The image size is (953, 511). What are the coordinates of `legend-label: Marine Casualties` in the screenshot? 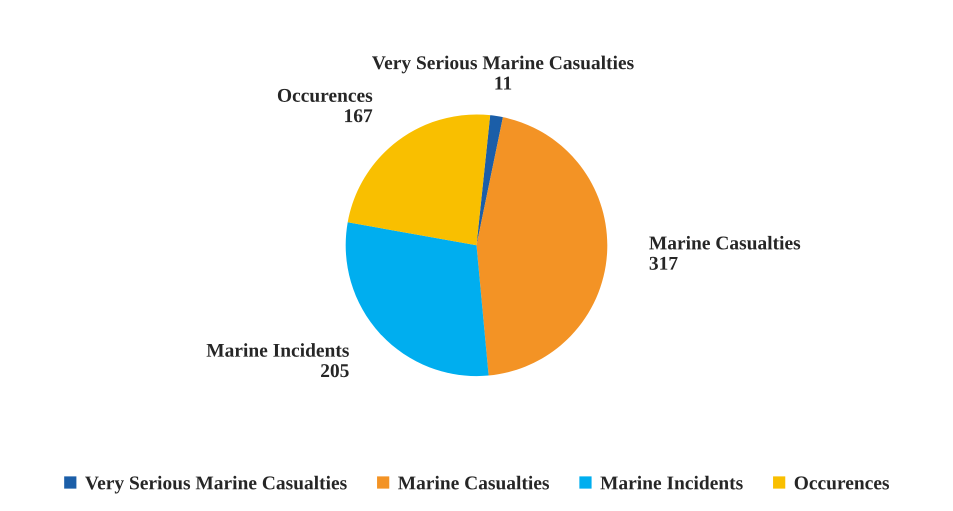 It's located at (474, 483).